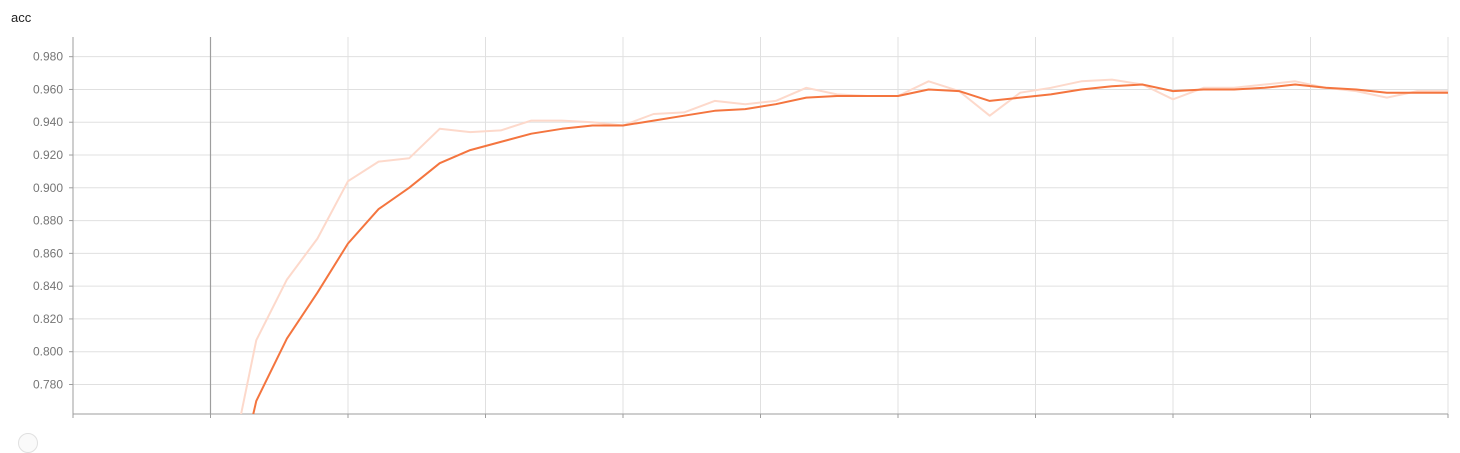  Describe the element at coordinates (48, 319) in the screenshot. I see `y-tick-label: 0.820` at that location.